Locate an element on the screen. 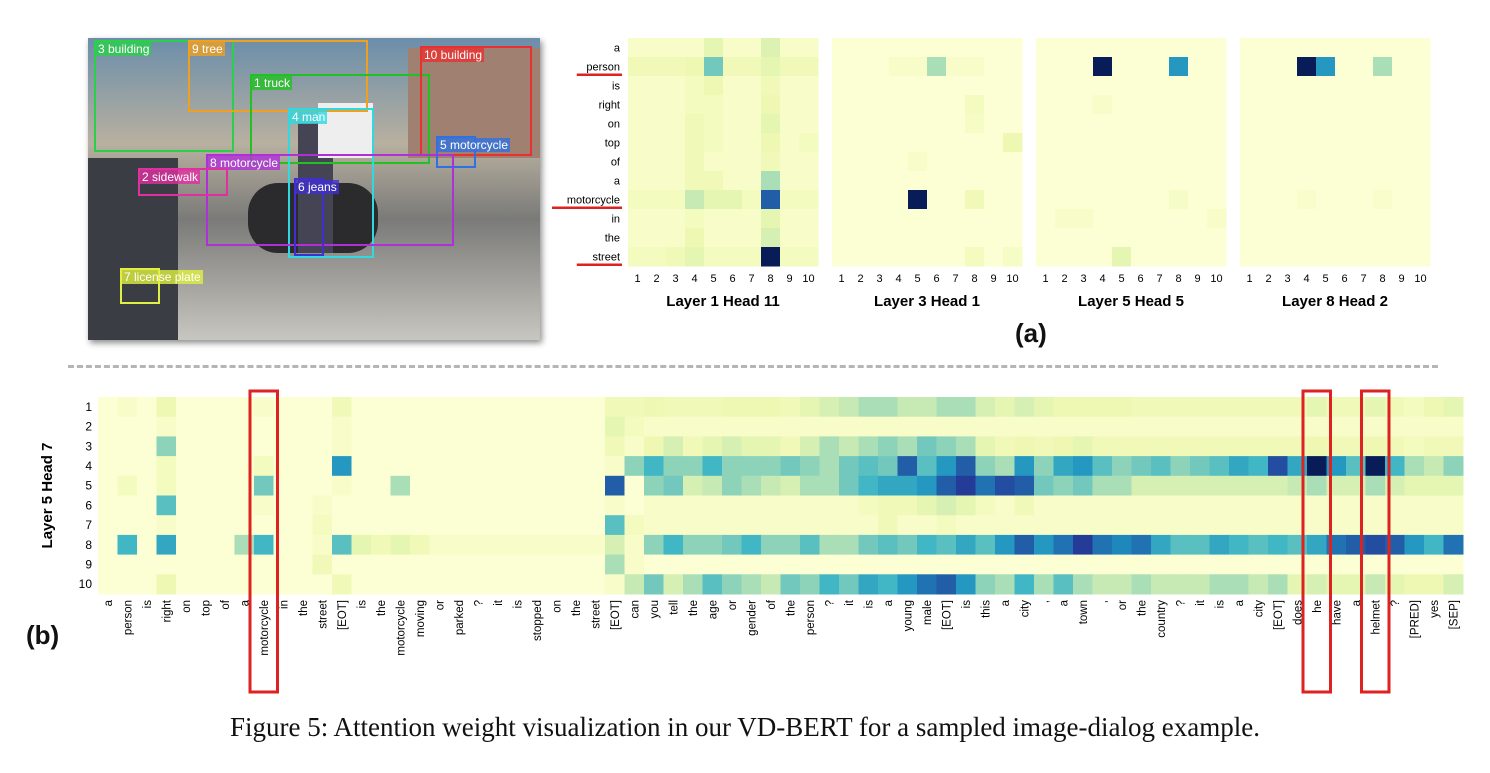  heatmap-panel-4: 1 2 3 4 5 6 7 8 9 10 Layer 8 Head 2 is located at coordinates (1335, 174).